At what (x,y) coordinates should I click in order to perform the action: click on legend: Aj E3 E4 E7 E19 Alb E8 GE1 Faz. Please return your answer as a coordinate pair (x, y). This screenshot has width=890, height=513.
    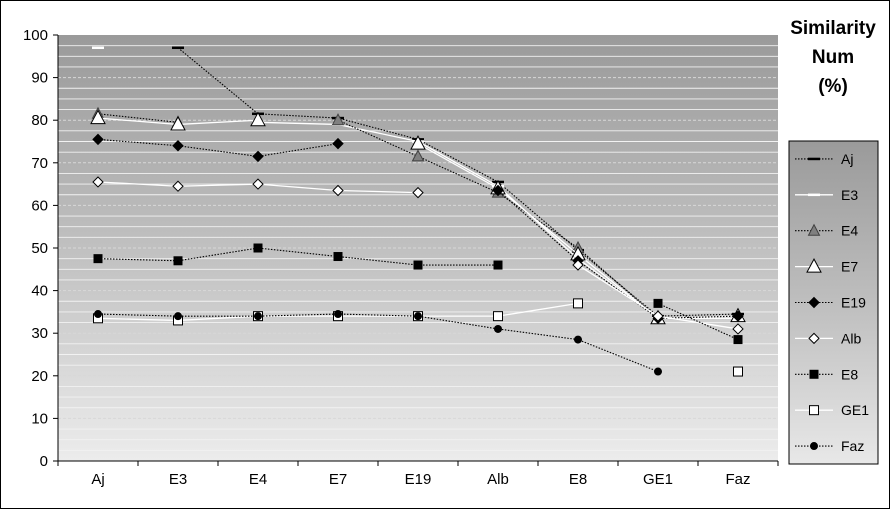
    Looking at the image, I should click on (833, 302).